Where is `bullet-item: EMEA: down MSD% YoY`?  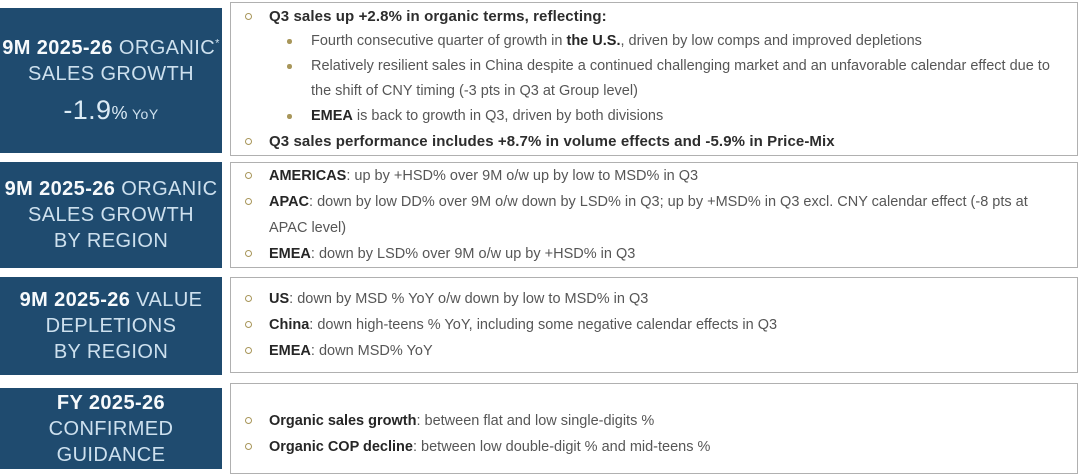 bullet-item: EMEA: down MSD% YoY is located at coordinates (654, 351).